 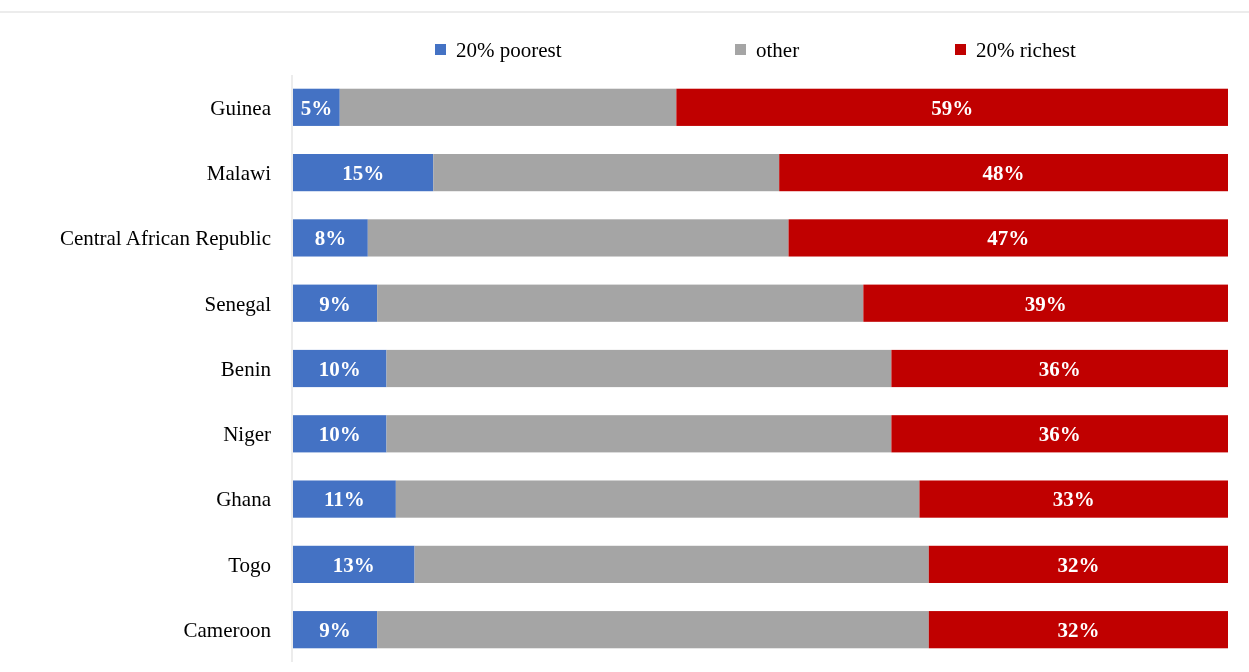 What do you see at coordinates (239, 172) in the screenshot?
I see `y-tick-label: Malawi` at bounding box center [239, 172].